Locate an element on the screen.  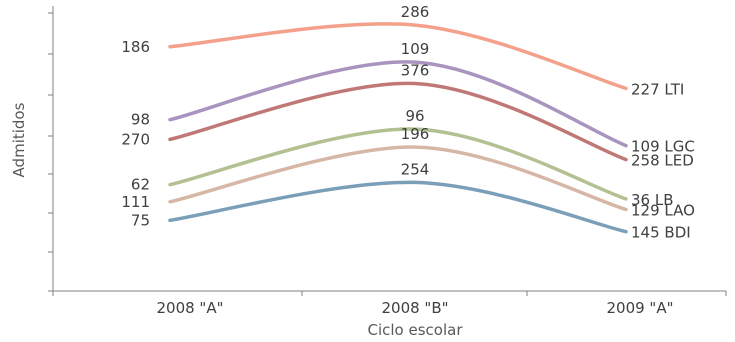
x-tick-label: 2008 "B" is located at coordinates (414, 308).